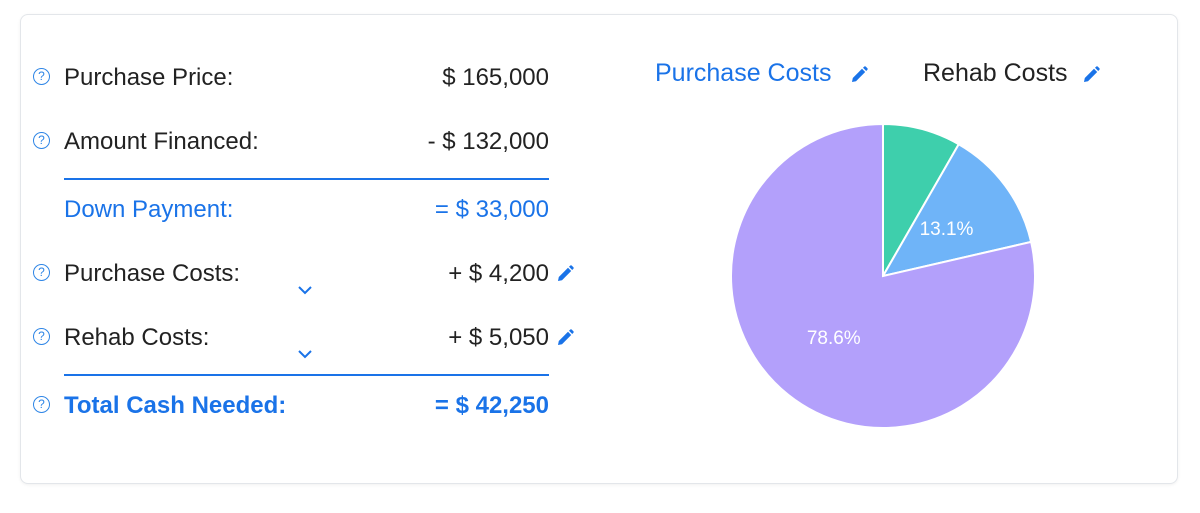  I want to click on rehab-costs-label: Rehab Costs:, so click(137, 337).